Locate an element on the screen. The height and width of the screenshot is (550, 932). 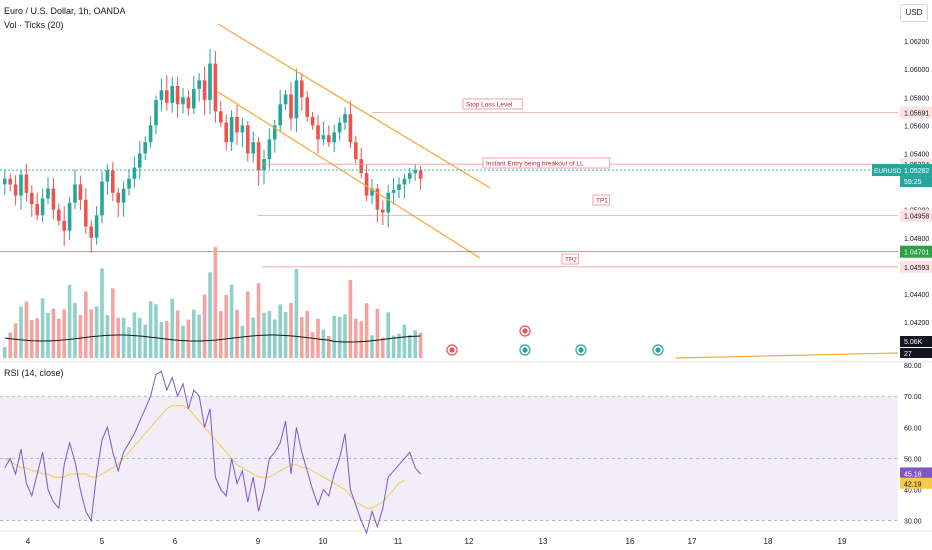
volume-indicator-label: Vol · Ticks (20) is located at coordinates (34, 25).